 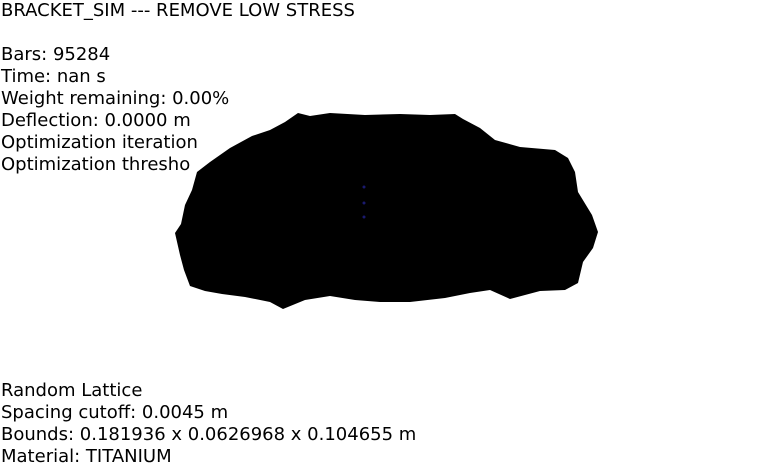 What do you see at coordinates (53, 76) in the screenshot?
I see `time-readout: Time: nan s` at bounding box center [53, 76].